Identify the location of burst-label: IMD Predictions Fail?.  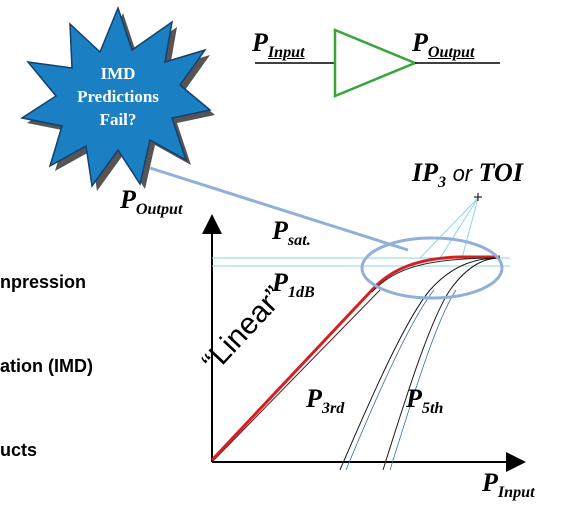
(118, 96).